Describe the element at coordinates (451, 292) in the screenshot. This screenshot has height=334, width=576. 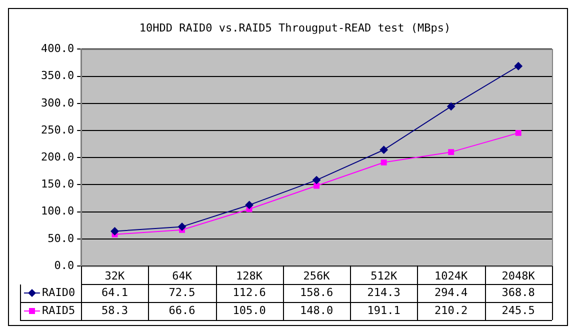
I see `data-label: 294.4` at that location.